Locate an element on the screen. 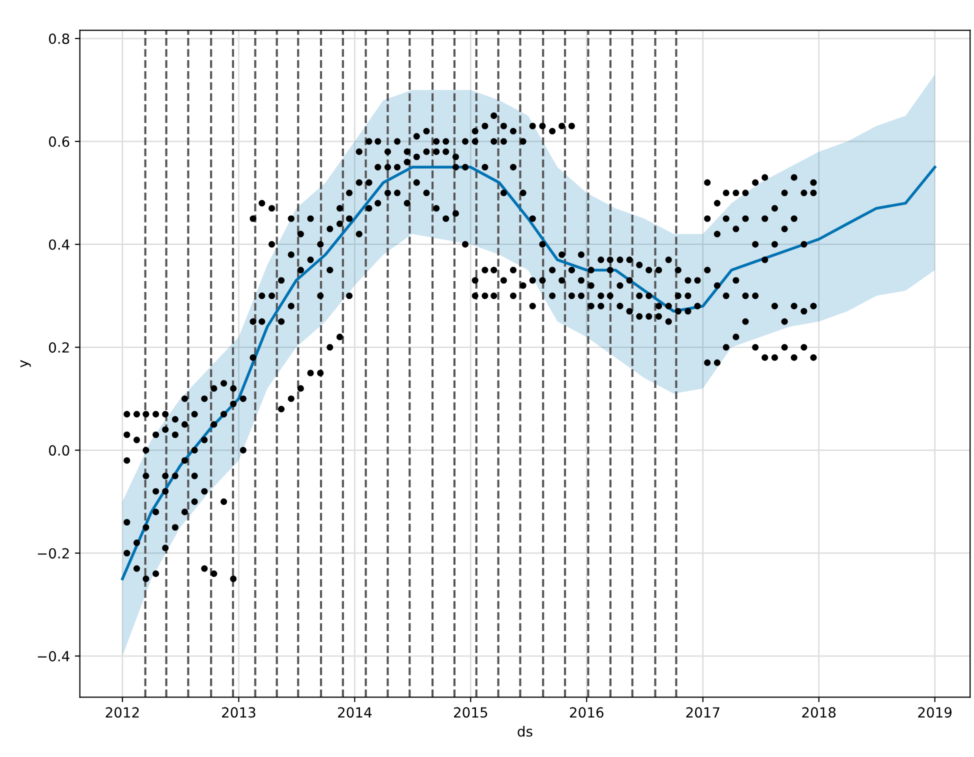  x-tick-label: 2012 is located at coordinates (122, 712).